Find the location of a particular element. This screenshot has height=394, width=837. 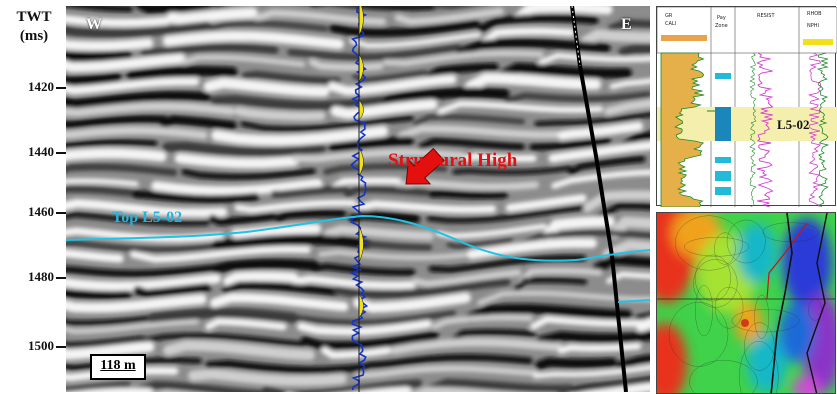

y-tick-label-1440: 1440 is located at coordinates (41, 151).